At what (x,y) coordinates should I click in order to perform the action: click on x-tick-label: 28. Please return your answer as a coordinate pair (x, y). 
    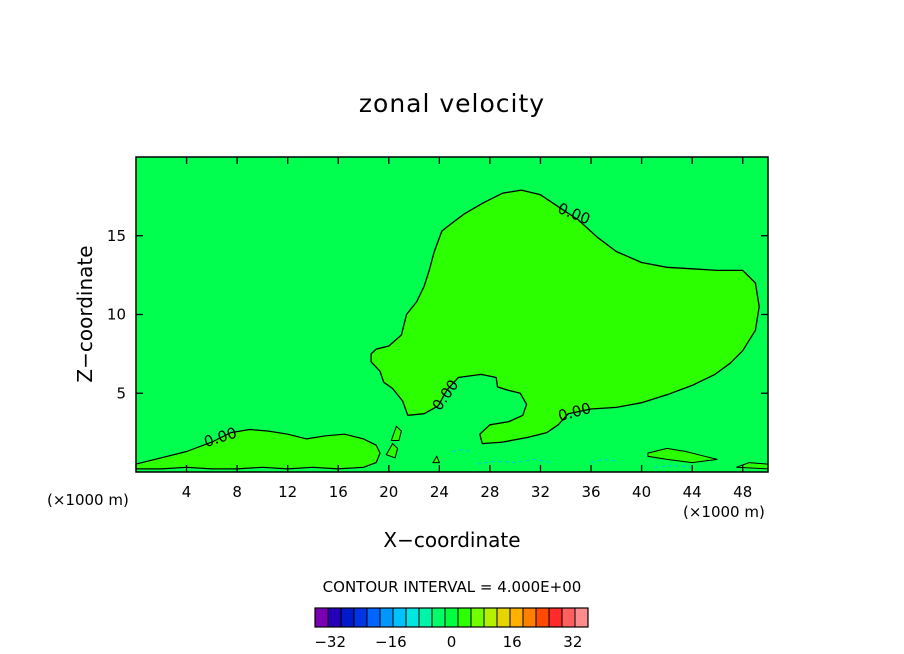
    Looking at the image, I should click on (489, 492).